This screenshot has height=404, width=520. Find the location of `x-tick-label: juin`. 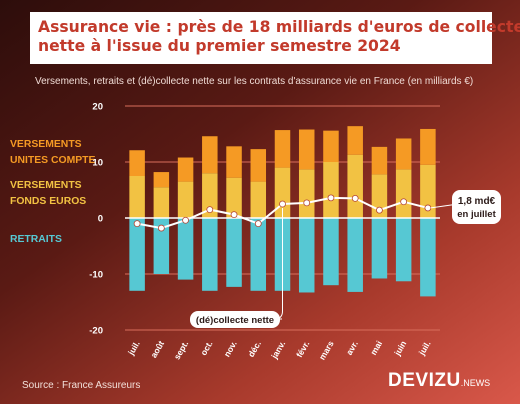

x-tick-label: juin is located at coordinates (400, 348).